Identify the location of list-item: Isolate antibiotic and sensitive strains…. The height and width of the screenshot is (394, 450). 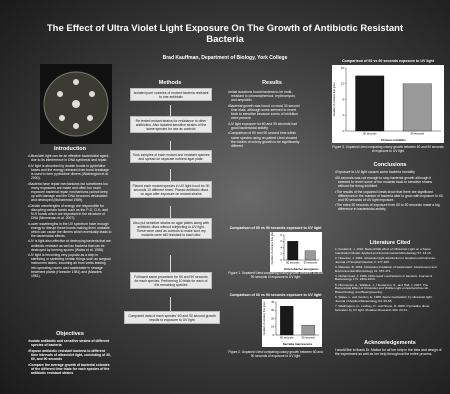
(70, 343).